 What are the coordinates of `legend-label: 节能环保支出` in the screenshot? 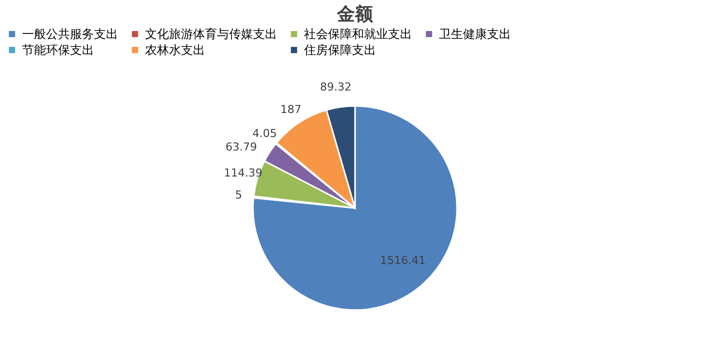 It's located at (58, 50).